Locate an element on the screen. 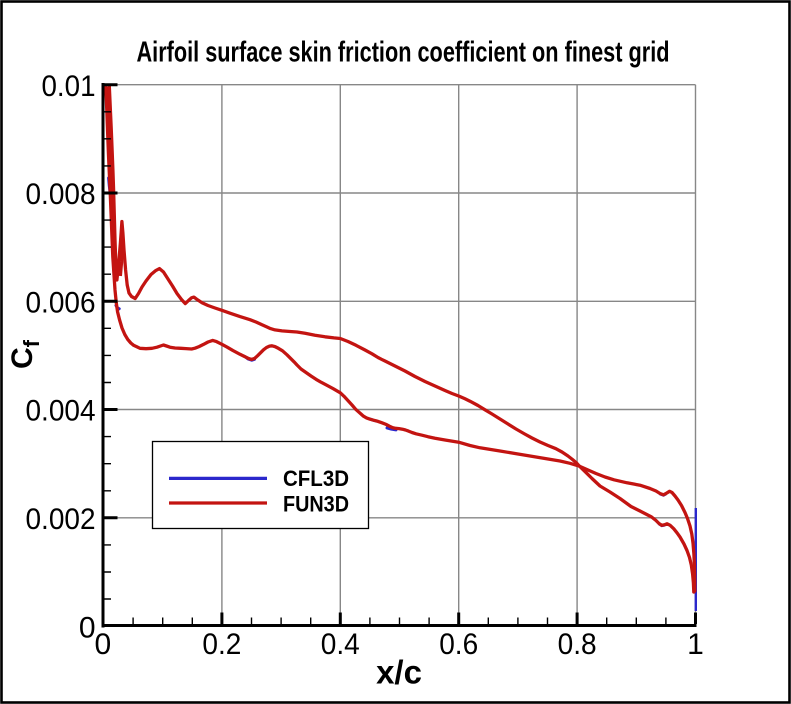 This screenshot has width=791, height=704. svg-text: 0.004 is located at coordinates (61, 411).